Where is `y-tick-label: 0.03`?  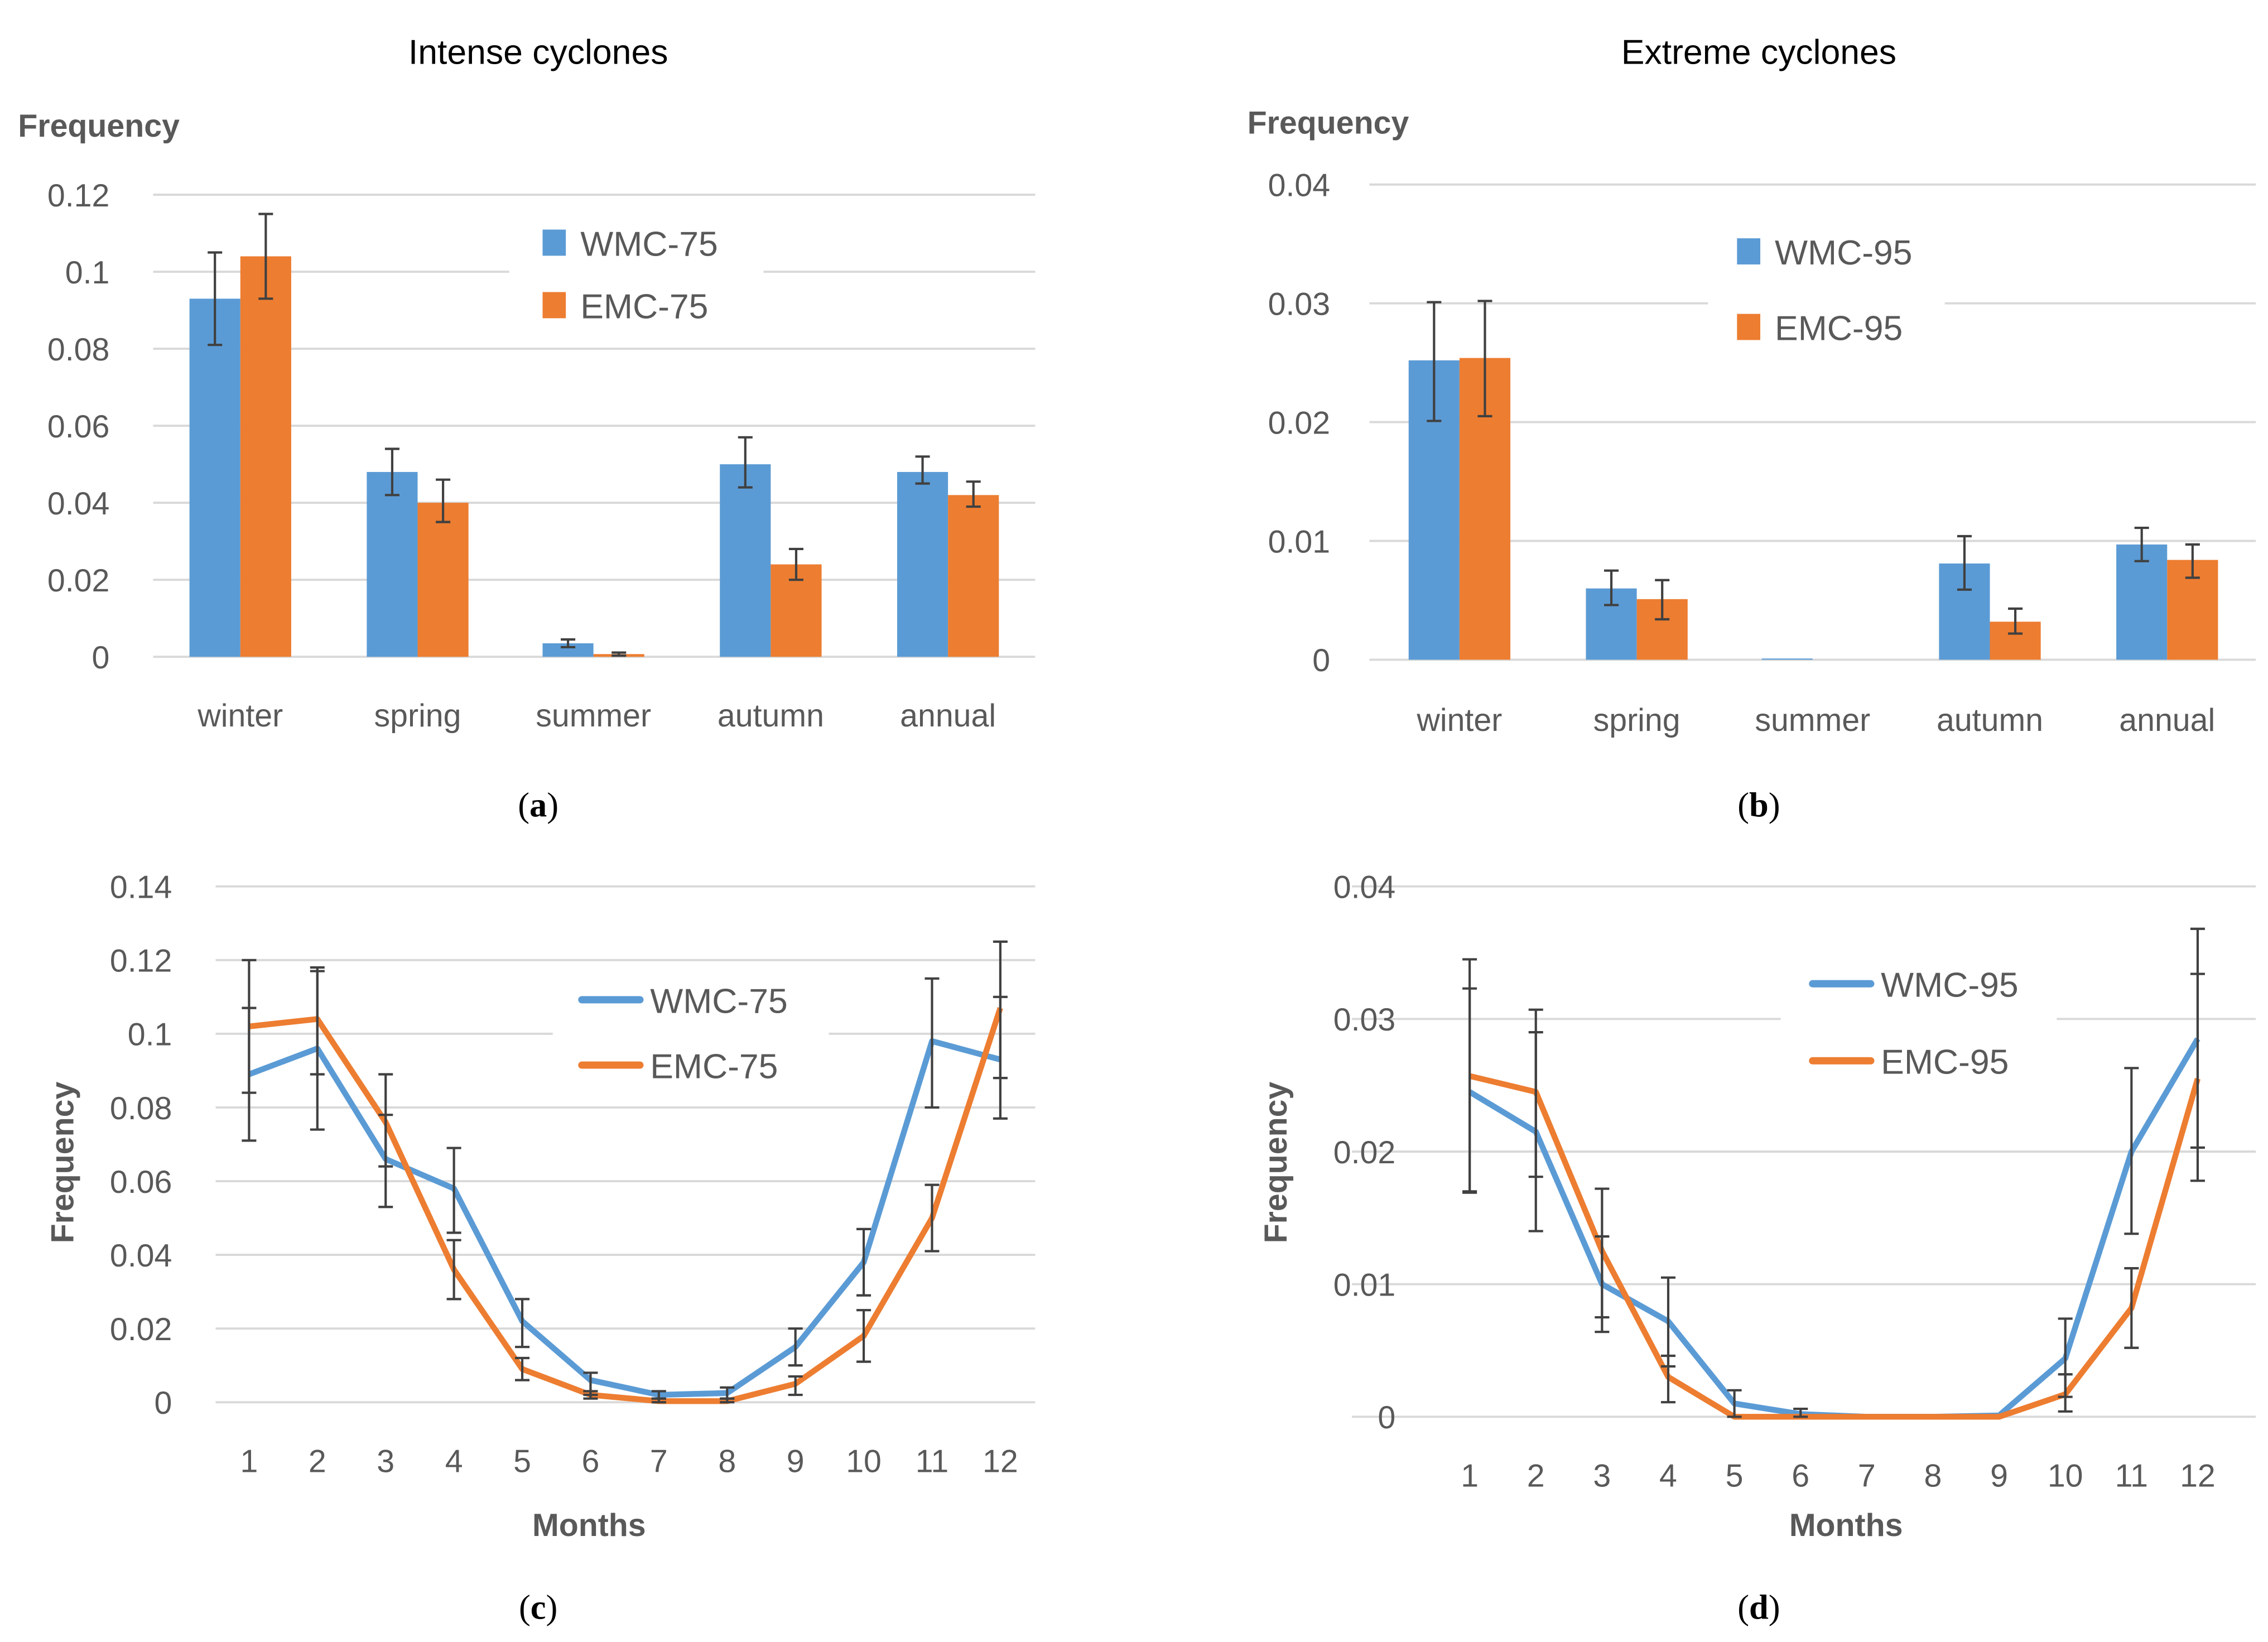 y-tick-label: 0.03 is located at coordinates (1364, 1020).